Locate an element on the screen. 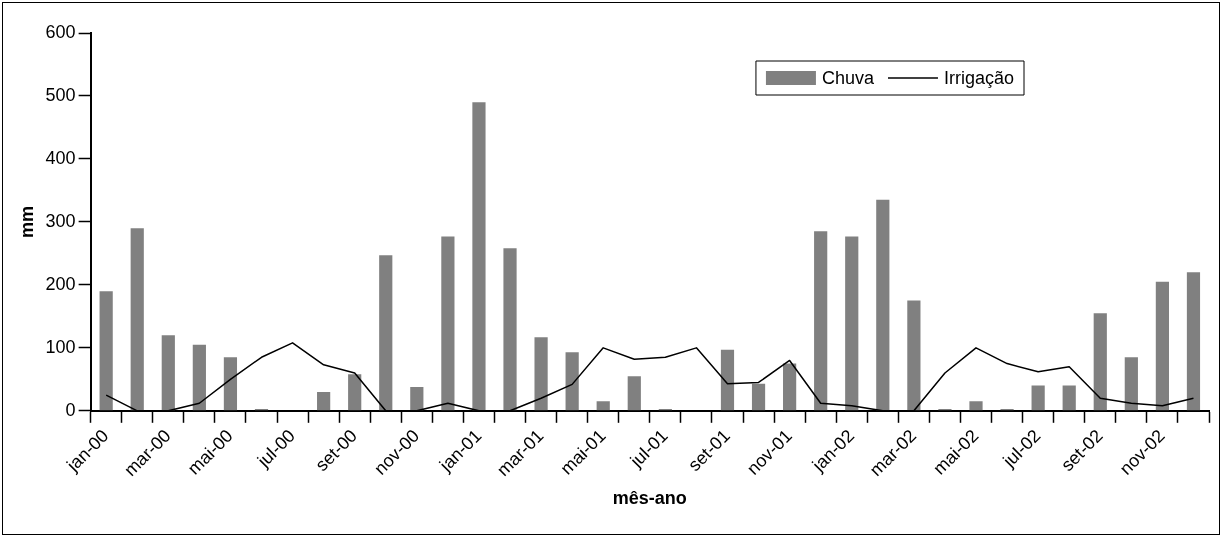 The image size is (1224, 539). x-axis-title: mês-ano is located at coordinates (649, 498).